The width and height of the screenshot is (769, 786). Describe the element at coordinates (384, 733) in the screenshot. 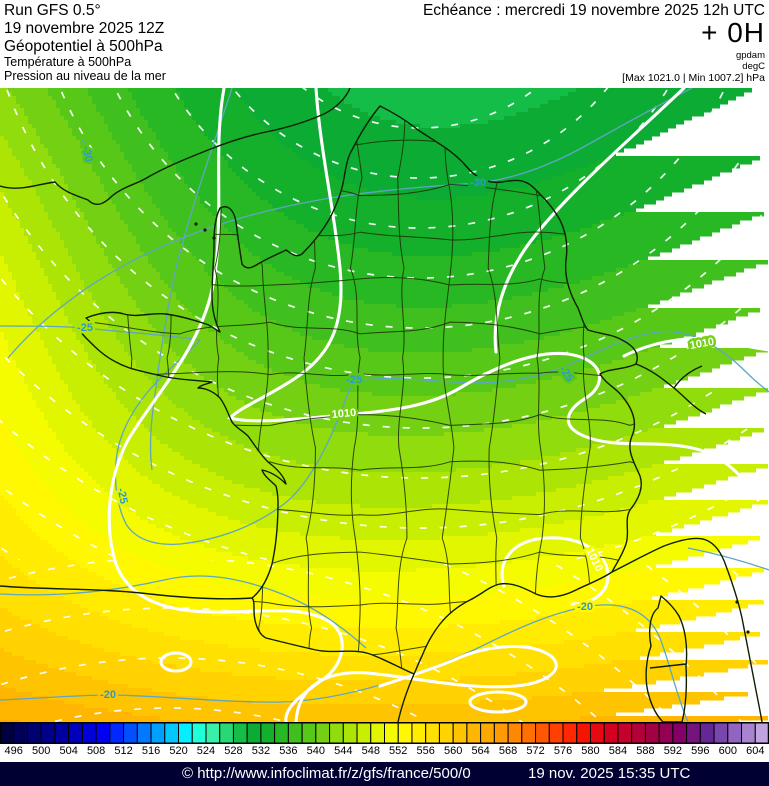

I see `color-scale-bar` at that location.